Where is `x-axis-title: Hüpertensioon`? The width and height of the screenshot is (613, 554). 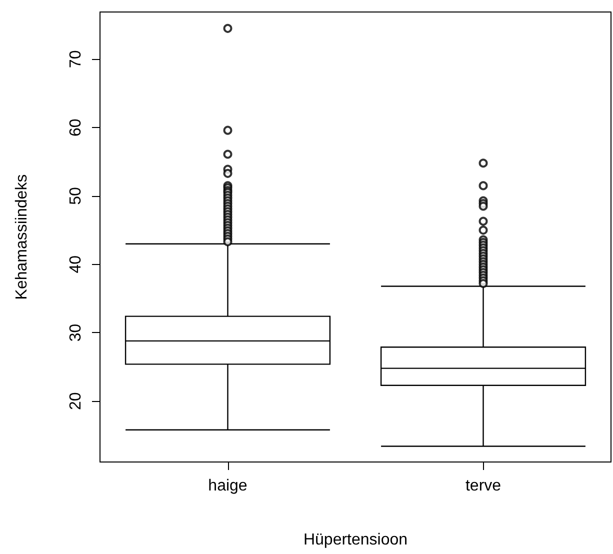
x-axis-title: Hüpertensioon is located at coordinates (355, 540).